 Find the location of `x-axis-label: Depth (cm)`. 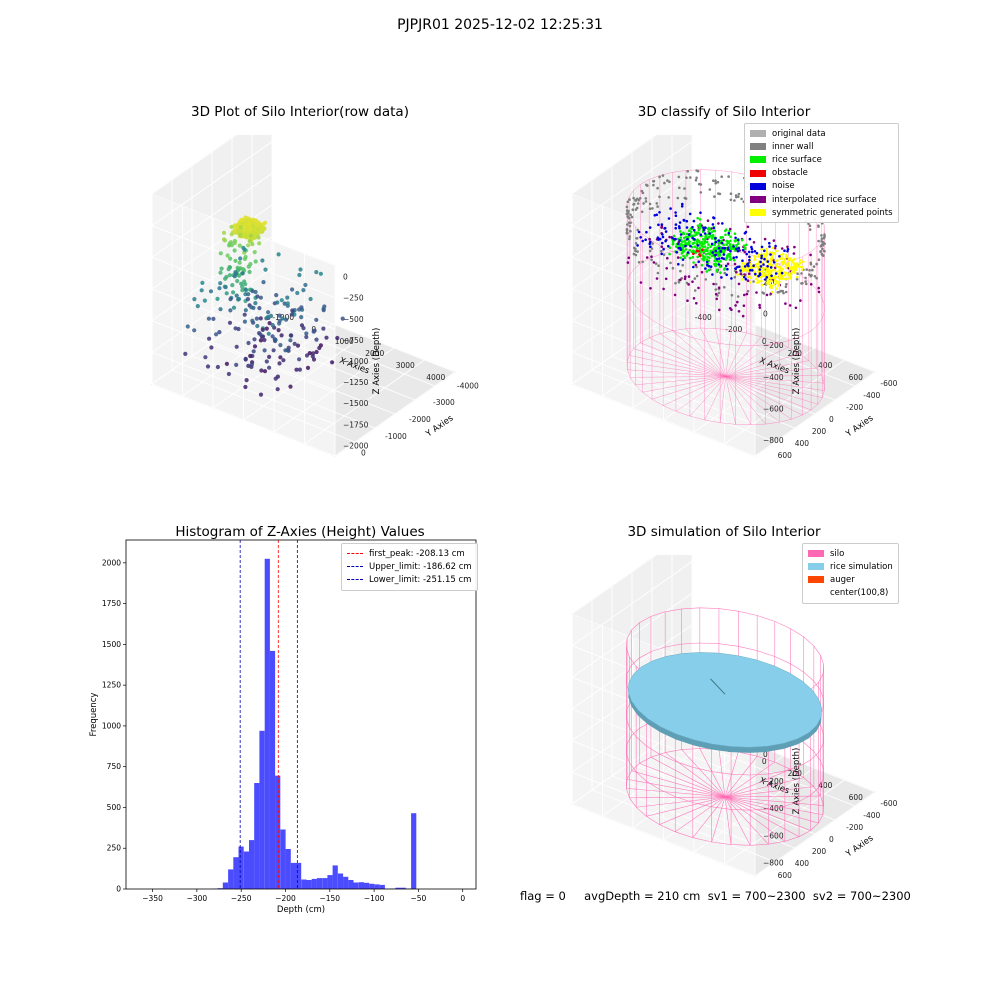

x-axis-label: Depth (cm) is located at coordinates (301, 910).